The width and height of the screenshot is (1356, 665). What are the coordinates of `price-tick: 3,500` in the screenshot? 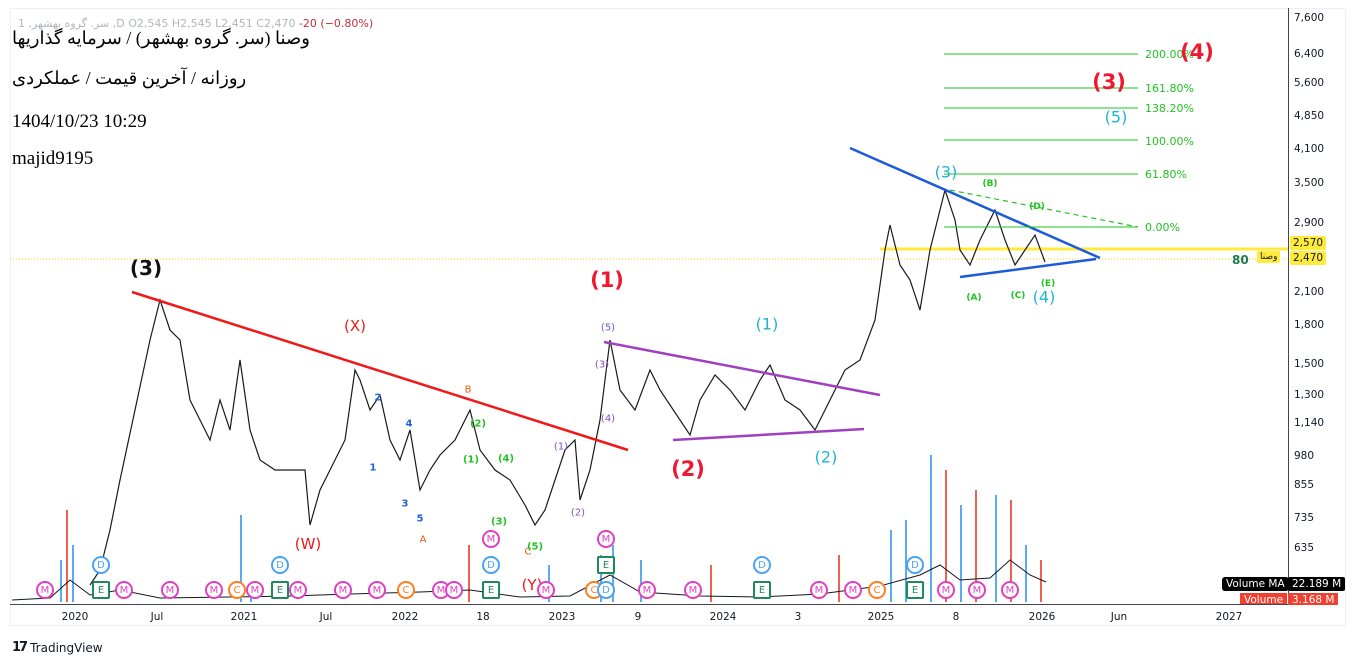 It's located at (1309, 183).